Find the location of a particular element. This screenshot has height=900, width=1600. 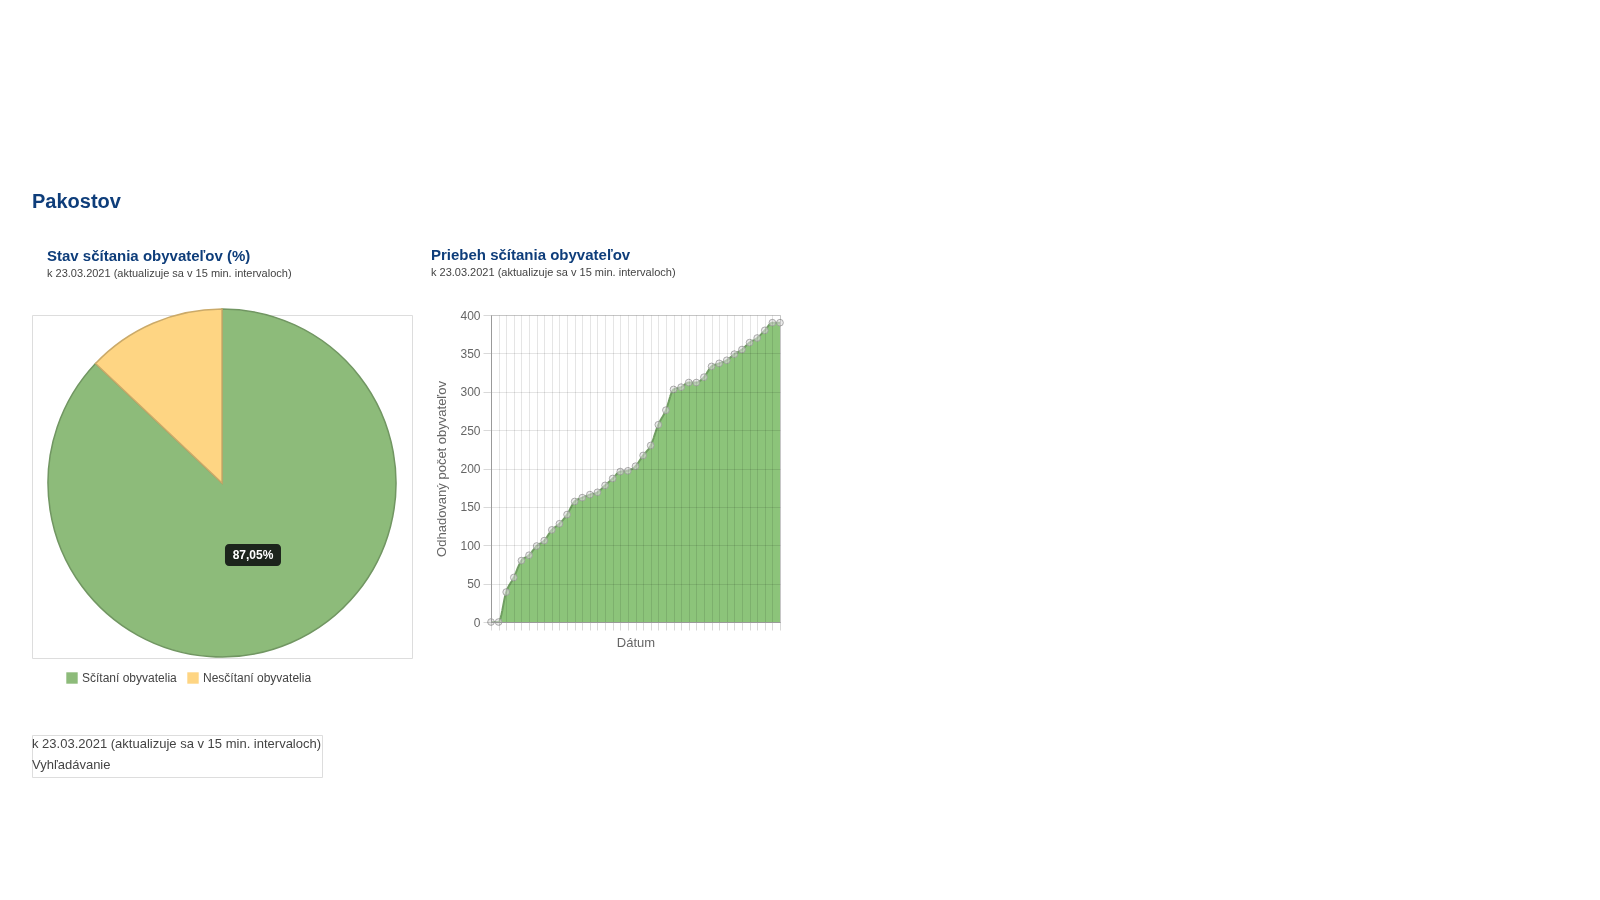

legend-label: Sčítaní obyvatelia is located at coordinates (130, 678).